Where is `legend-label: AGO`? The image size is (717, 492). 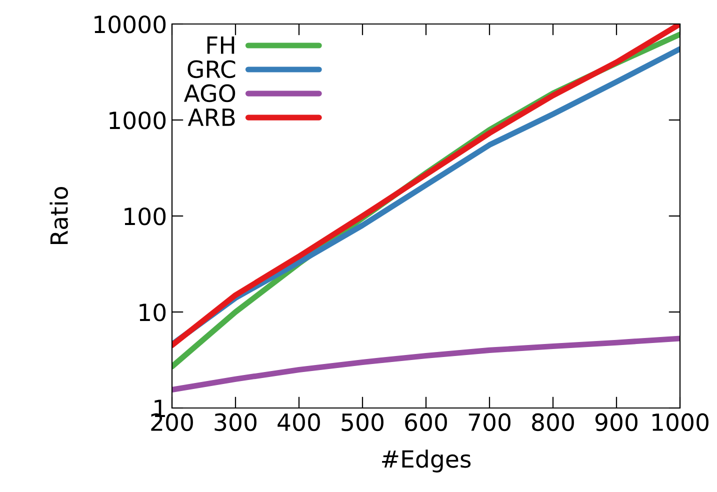 legend-label: AGO is located at coordinates (210, 93).